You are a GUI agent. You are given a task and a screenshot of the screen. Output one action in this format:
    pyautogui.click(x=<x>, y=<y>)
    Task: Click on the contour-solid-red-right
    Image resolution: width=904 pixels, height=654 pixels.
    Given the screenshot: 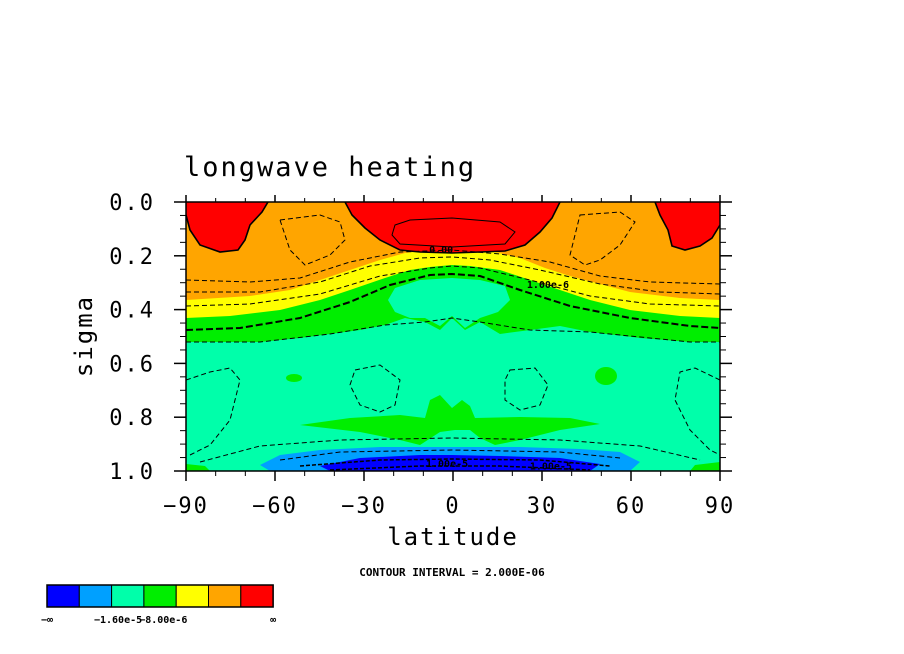 What is the action you would take?
    pyautogui.click(x=687, y=226)
    